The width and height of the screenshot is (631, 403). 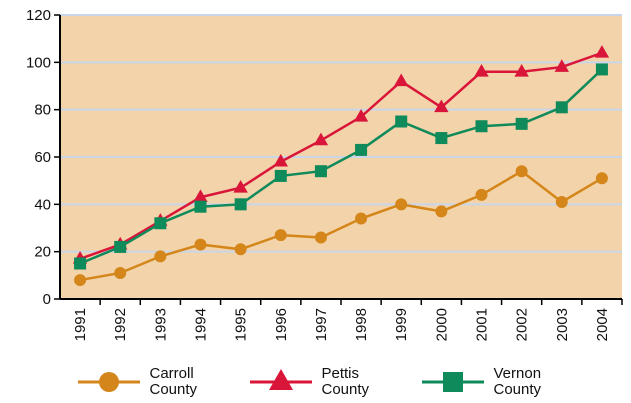 What do you see at coordinates (42, 157) in the screenshot?
I see `y-tick-label: 60` at bounding box center [42, 157].